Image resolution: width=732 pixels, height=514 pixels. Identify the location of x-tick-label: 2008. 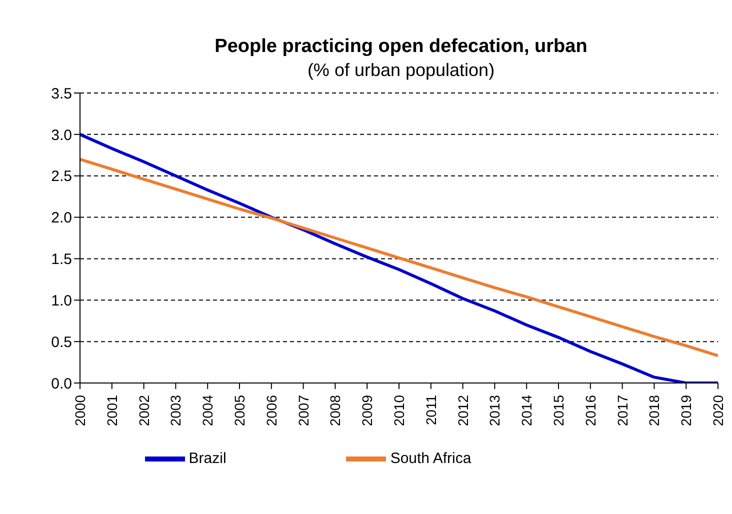
(335, 410).